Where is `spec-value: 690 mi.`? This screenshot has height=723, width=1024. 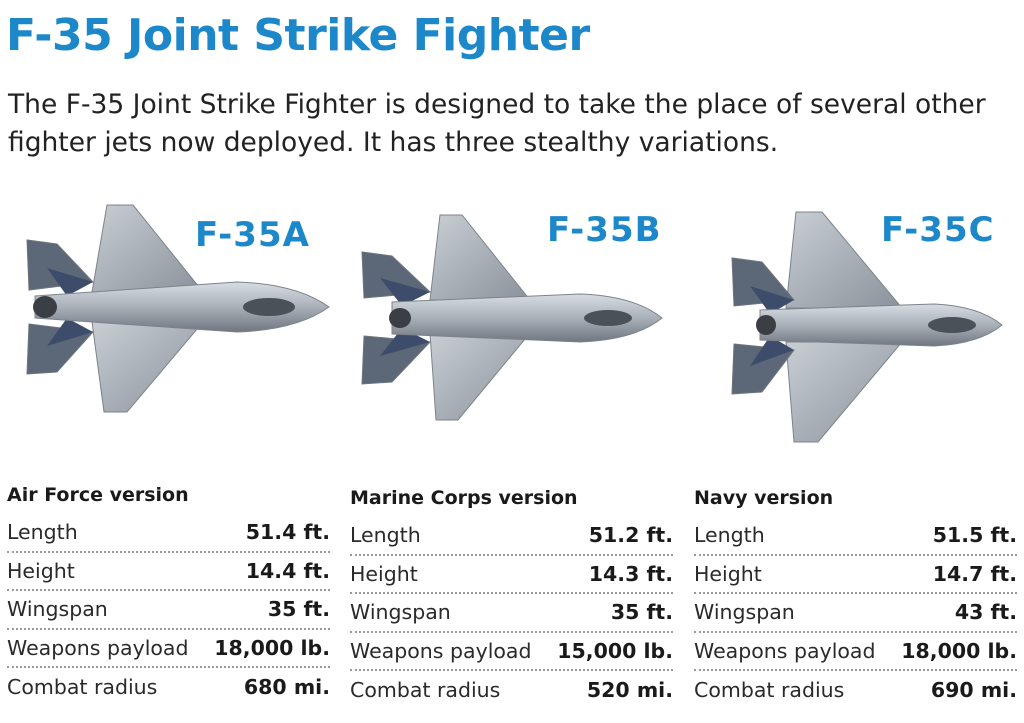 spec-value: 690 mi. is located at coordinates (973, 690).